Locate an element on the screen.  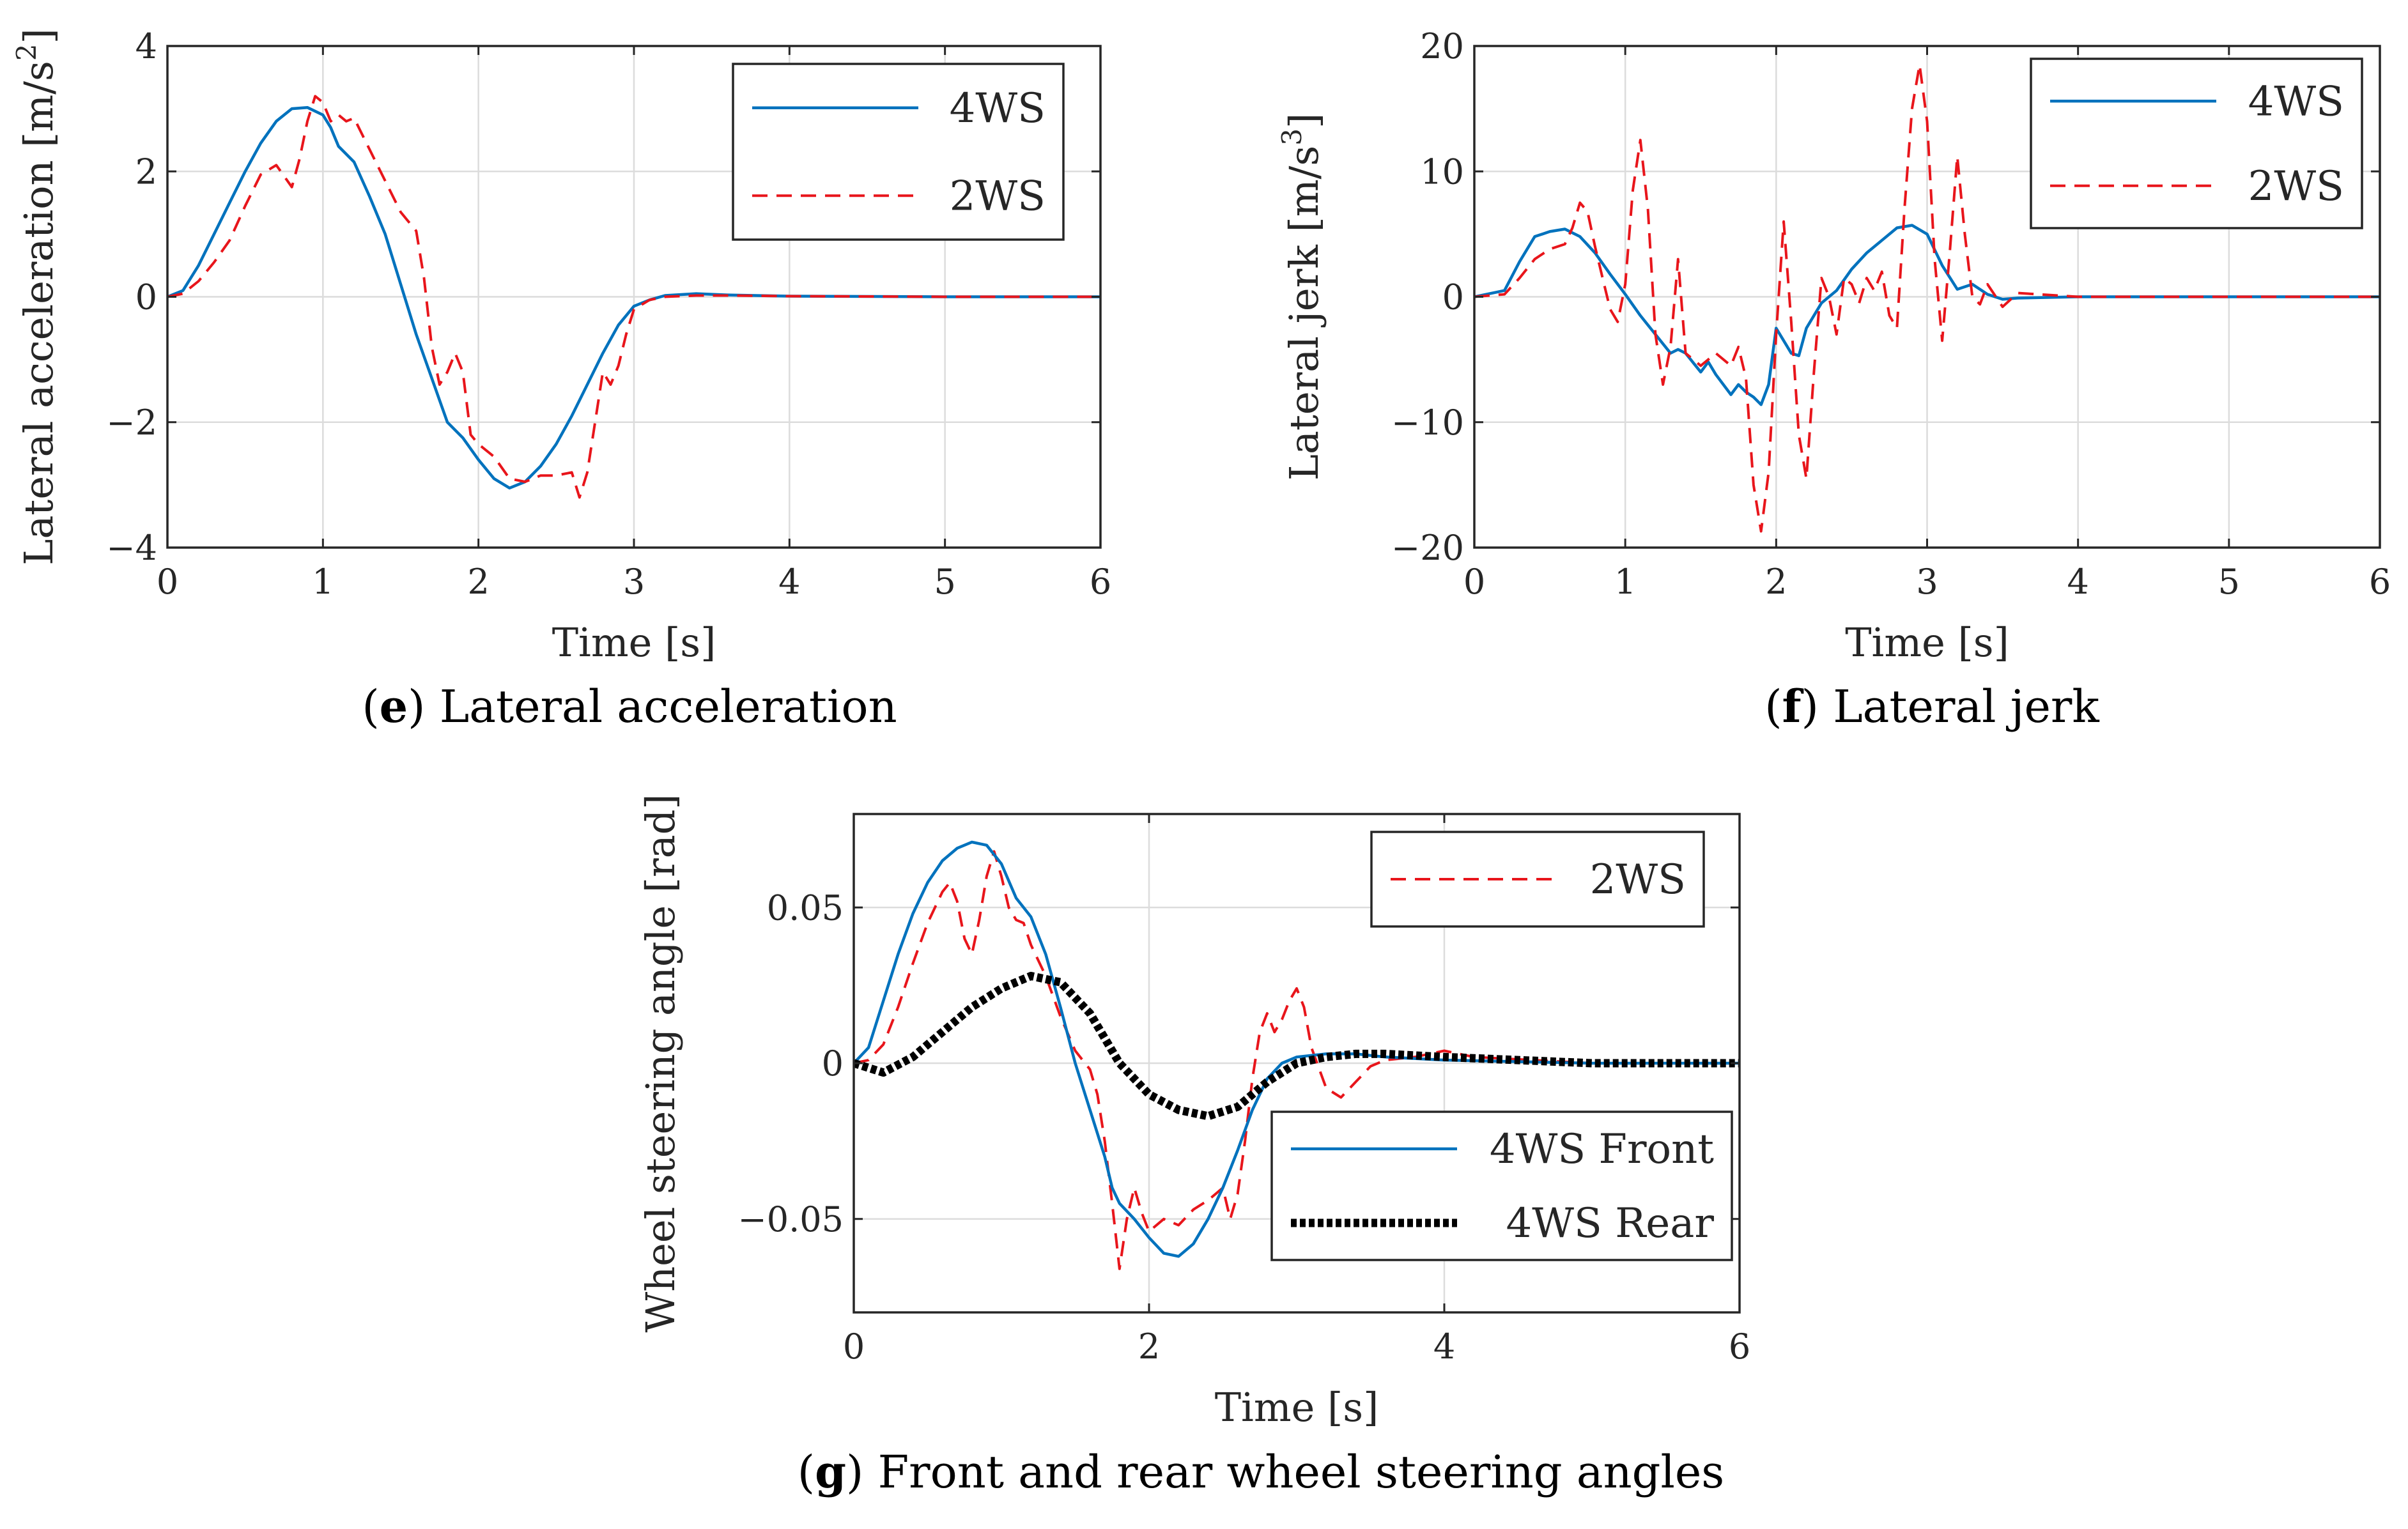
legend: 2WS is located at coordinates (1537, 879).